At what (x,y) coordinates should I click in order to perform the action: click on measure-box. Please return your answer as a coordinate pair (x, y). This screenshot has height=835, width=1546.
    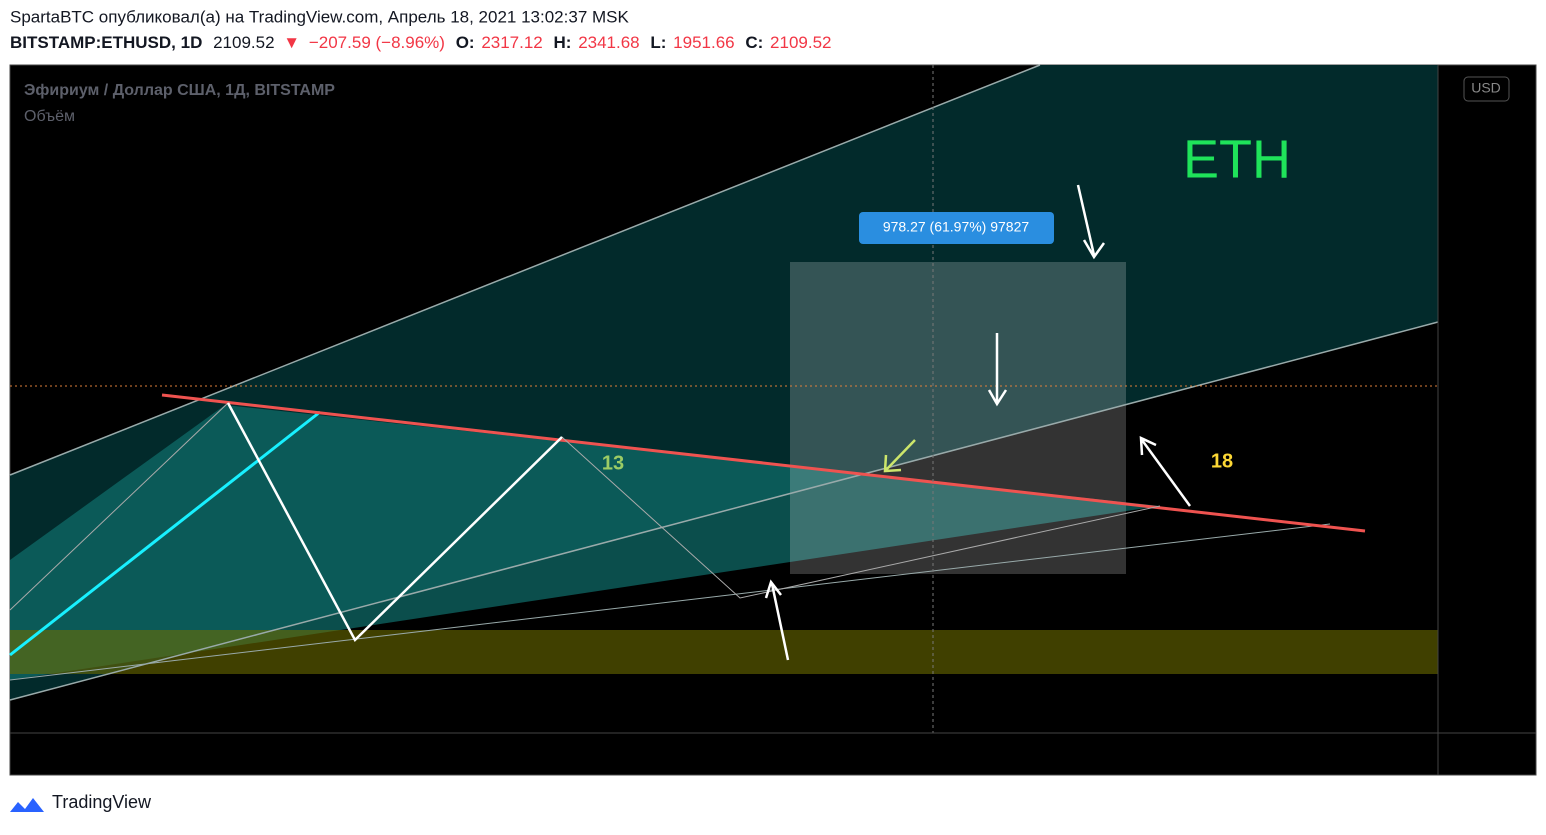
    Looking at the image, I should click on (958, 418).